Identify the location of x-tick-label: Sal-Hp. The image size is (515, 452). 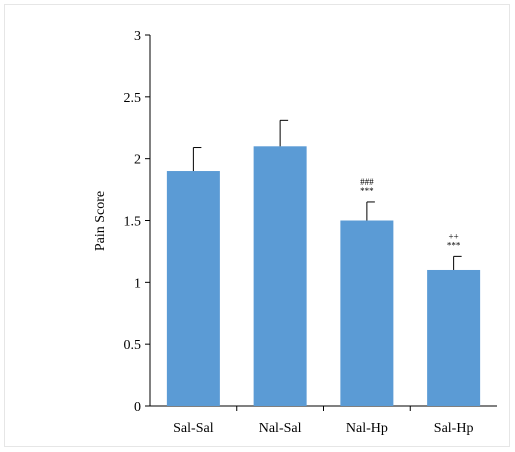
(454, 428).